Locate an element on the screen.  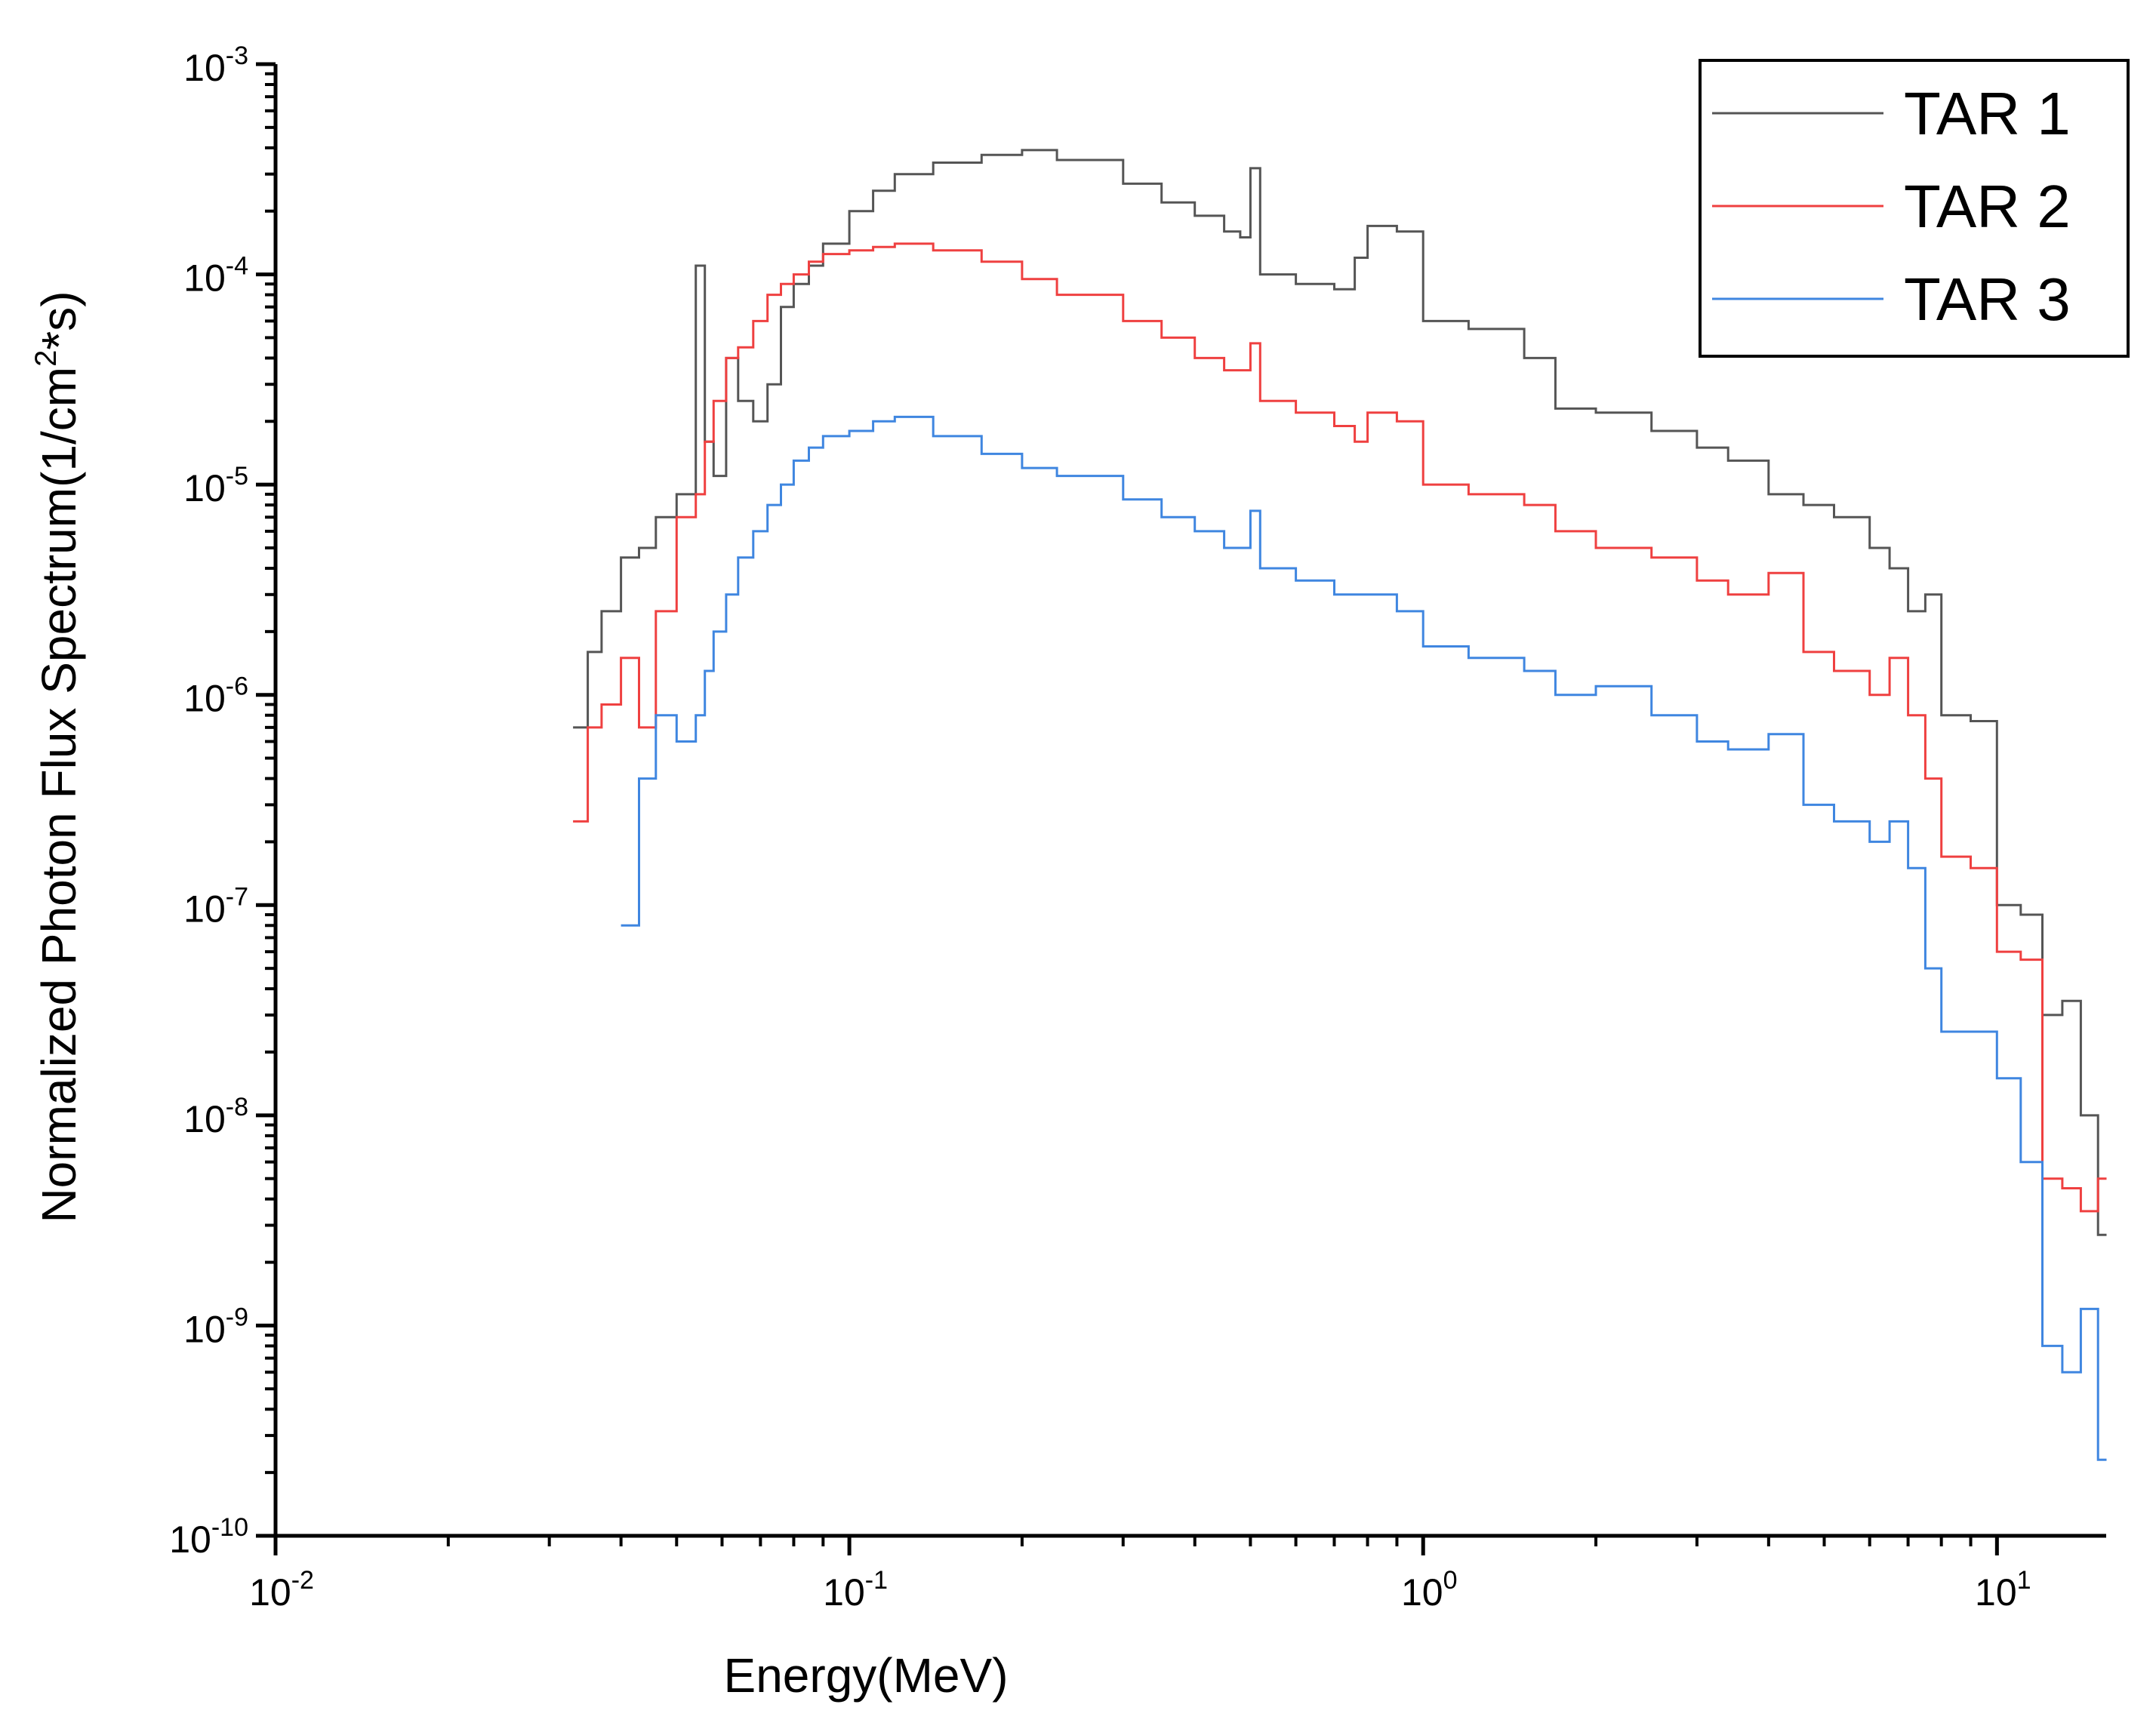
y-tick-label: 10⁻³ is located at coordinates (215, 65).